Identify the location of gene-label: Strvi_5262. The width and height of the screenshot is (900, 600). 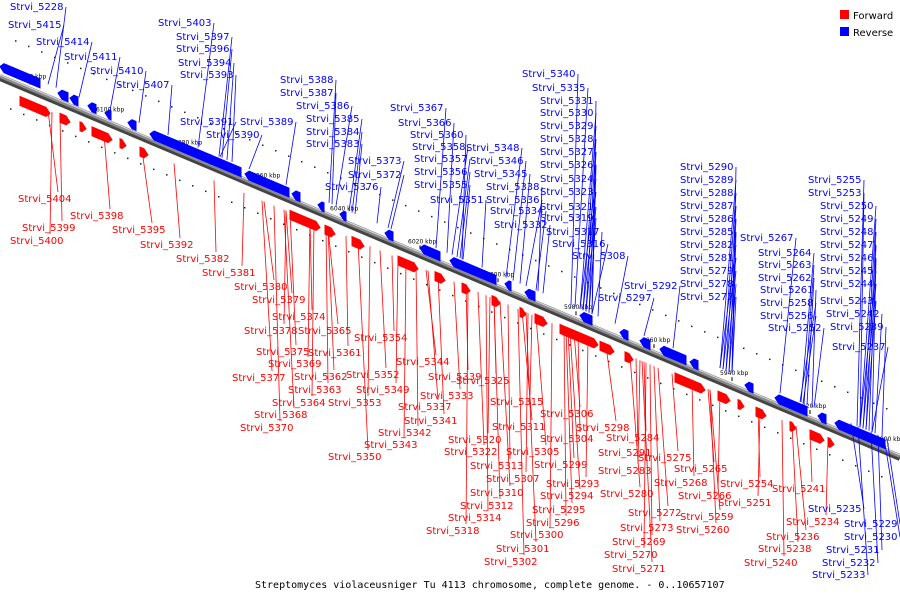
(785, 278).